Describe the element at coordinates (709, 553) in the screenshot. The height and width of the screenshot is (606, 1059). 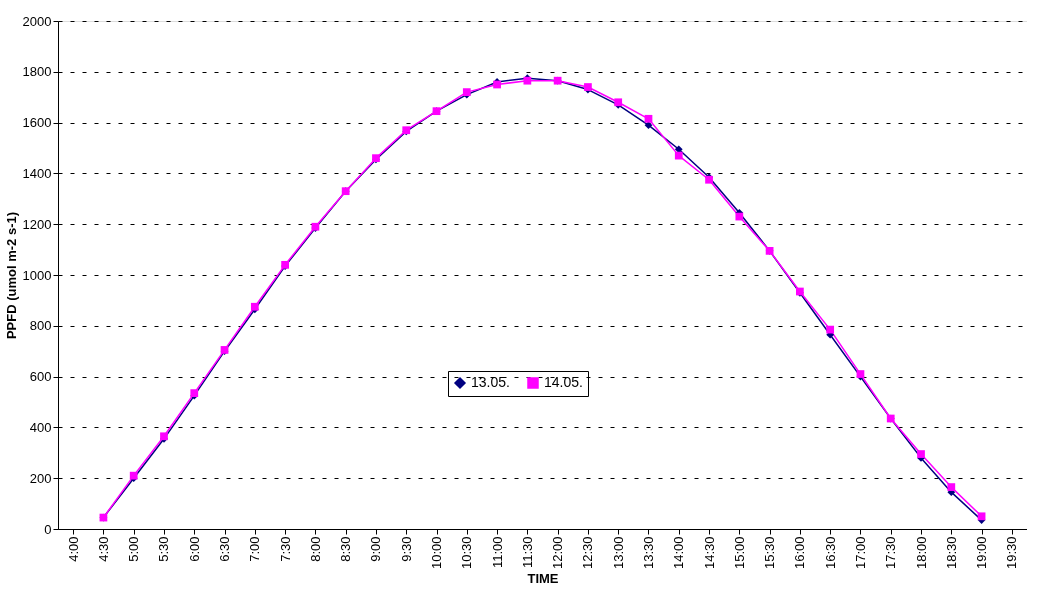
I see `x-tick-label: 14:30` at that location.